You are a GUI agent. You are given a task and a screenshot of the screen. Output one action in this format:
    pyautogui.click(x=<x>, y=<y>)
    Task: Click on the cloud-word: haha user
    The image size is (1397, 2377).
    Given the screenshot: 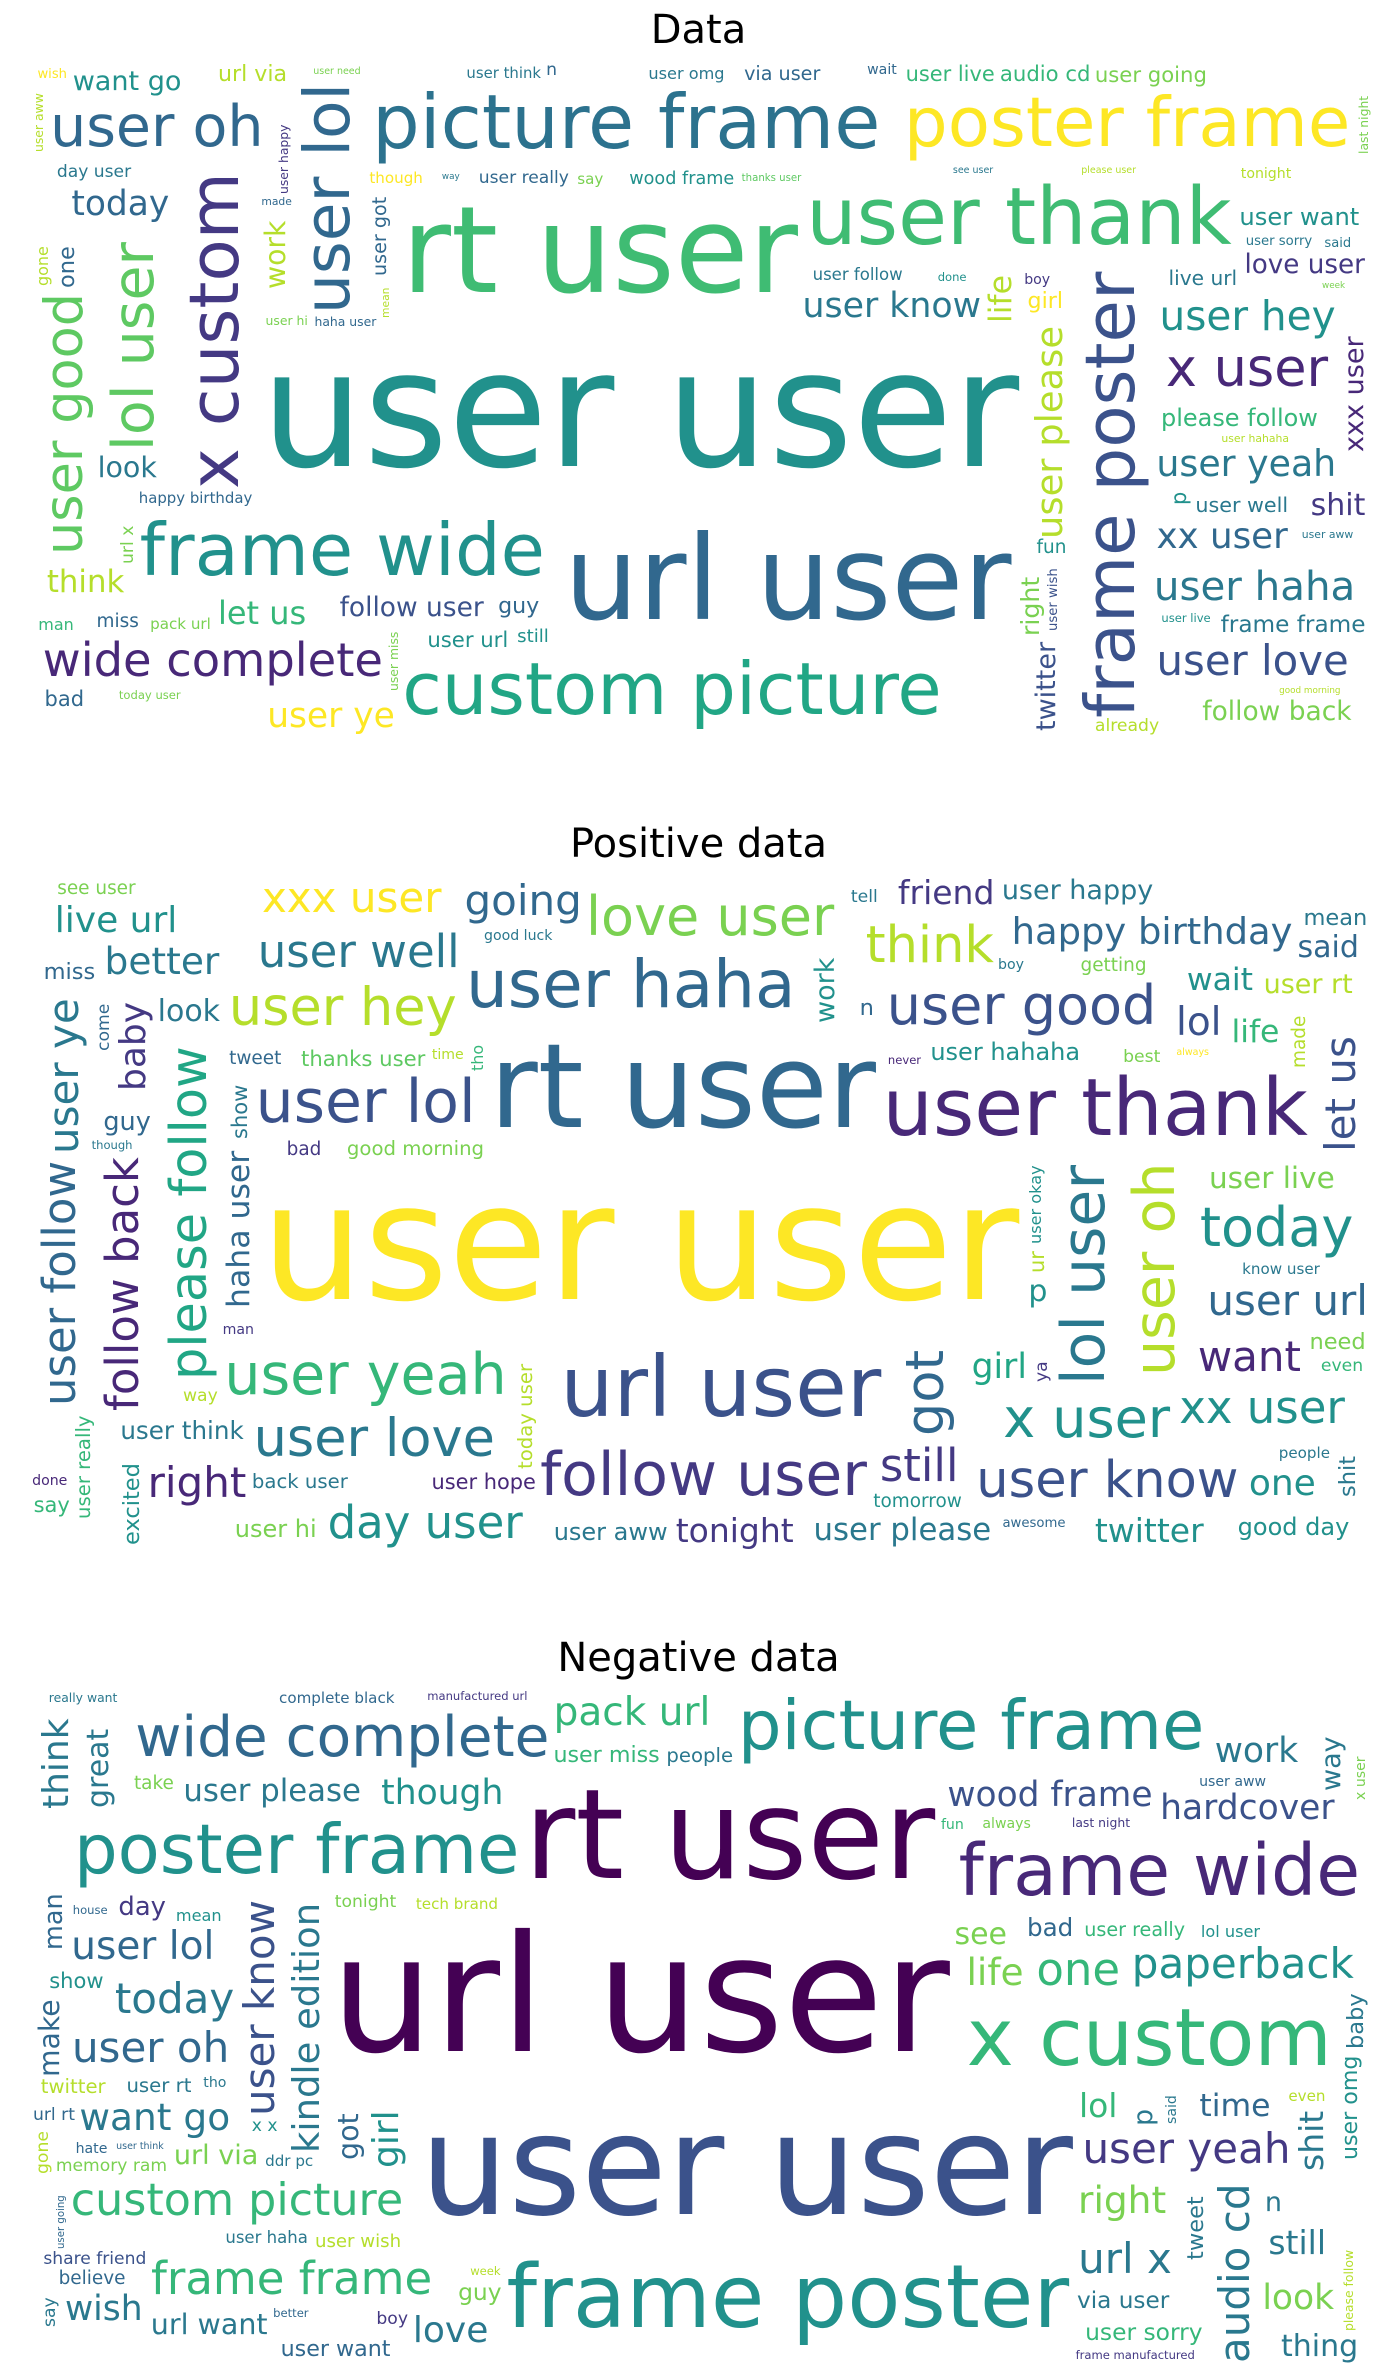 What is the action you would take?
    pyautogui.click(x=345, y=321)
    